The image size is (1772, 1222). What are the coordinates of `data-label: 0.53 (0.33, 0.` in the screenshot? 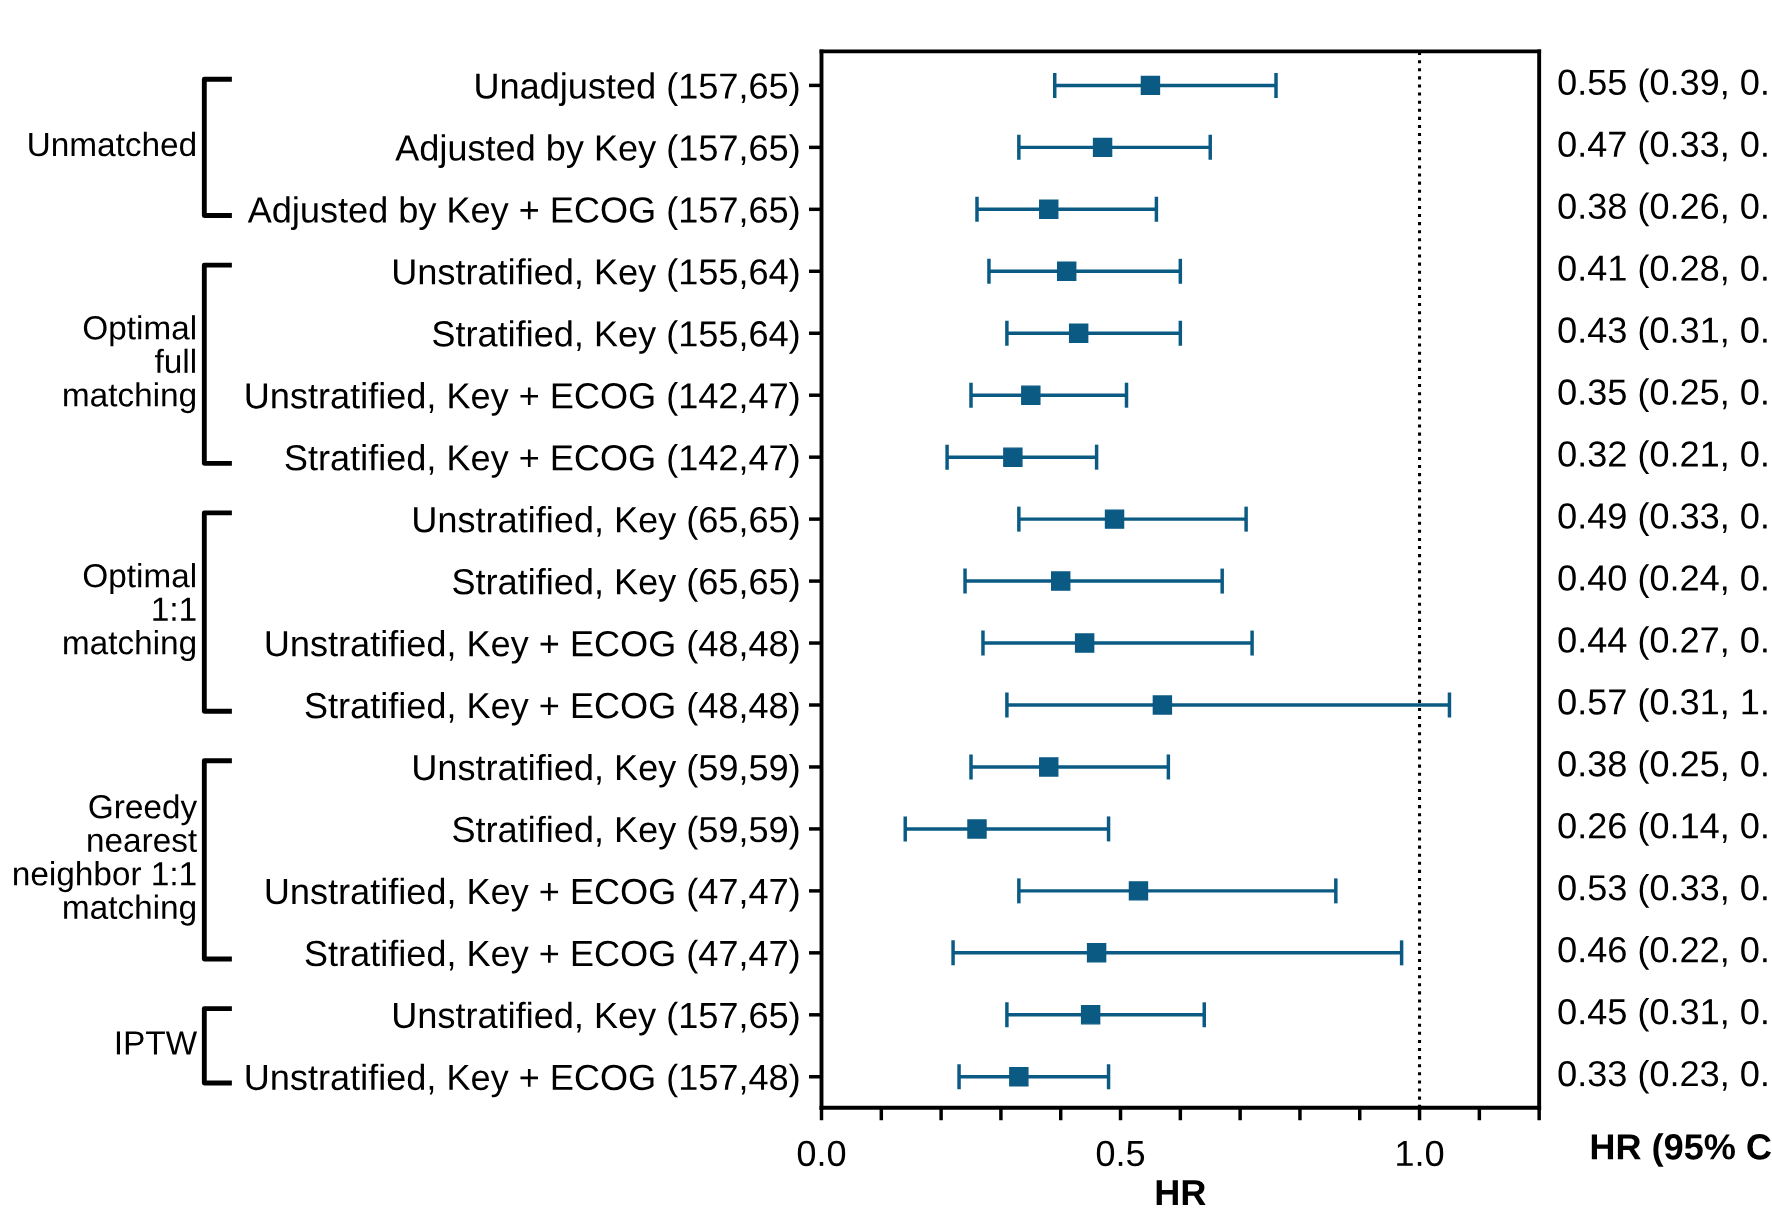 It's located at (1662, 891).